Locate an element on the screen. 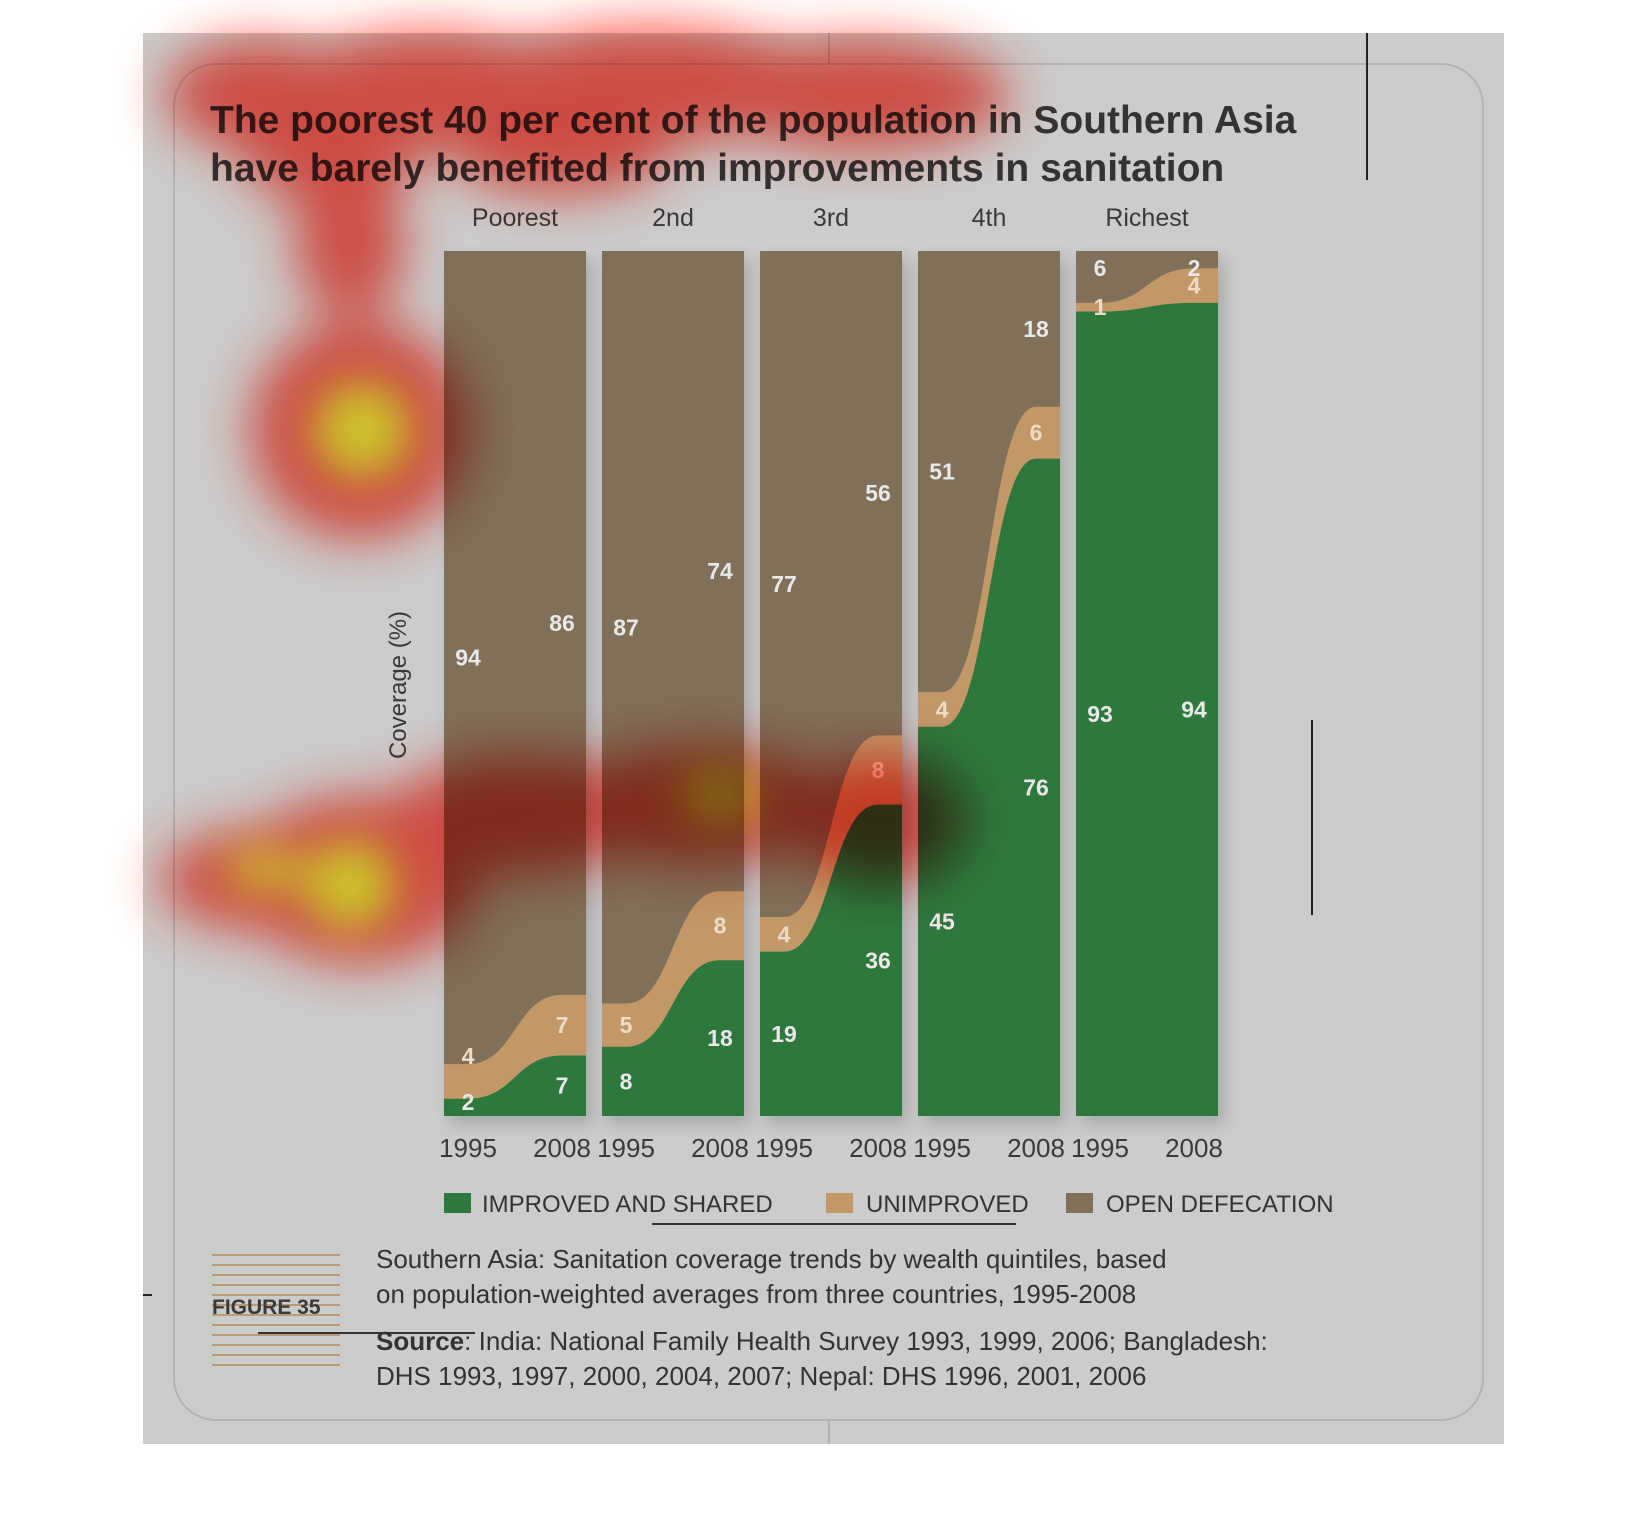  quintile-panel-4th: 4th 1995 2008 45 4 51 76 6 18 is located at coordinates (989, 683).